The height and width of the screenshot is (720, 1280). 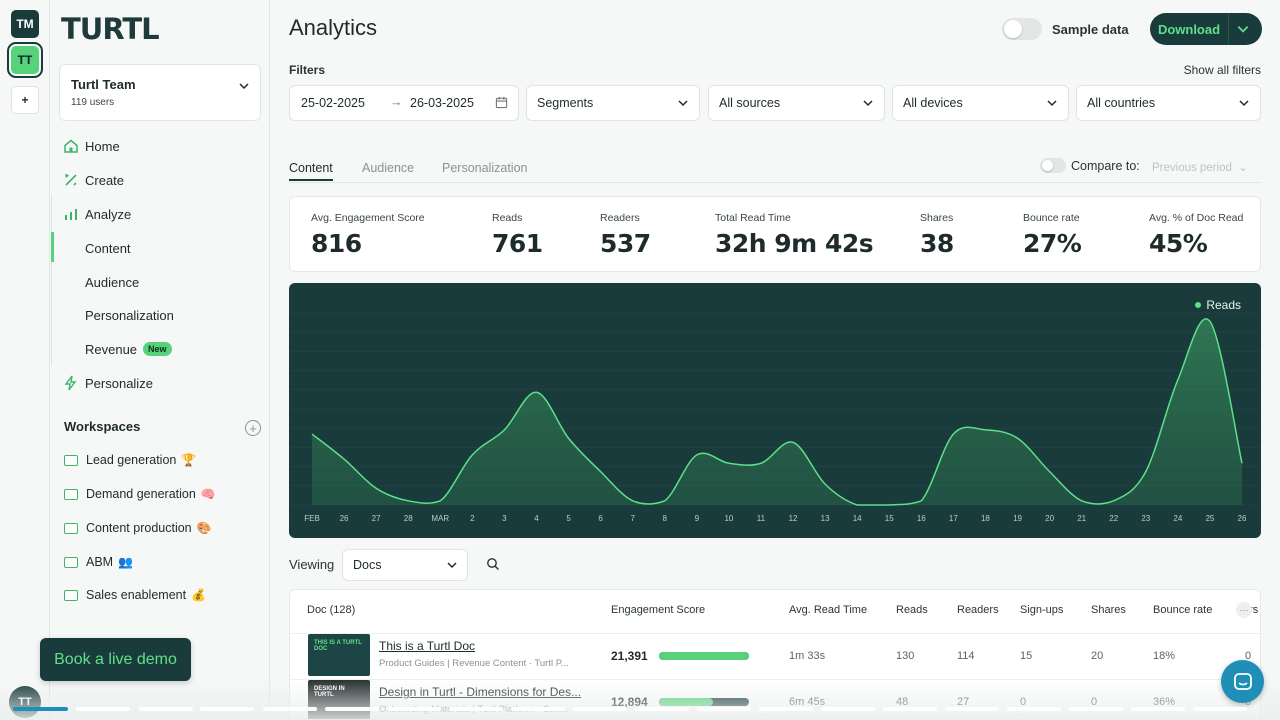 What do you see at coordinates (112, 282) in the screenshot?
I see `nav-audience: Audience` at bounding box center [112, 282].